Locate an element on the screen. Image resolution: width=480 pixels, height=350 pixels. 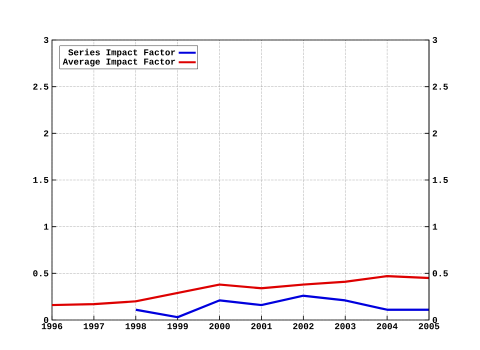
y2-tick-label: 0 is located at coordinates (435, 320).